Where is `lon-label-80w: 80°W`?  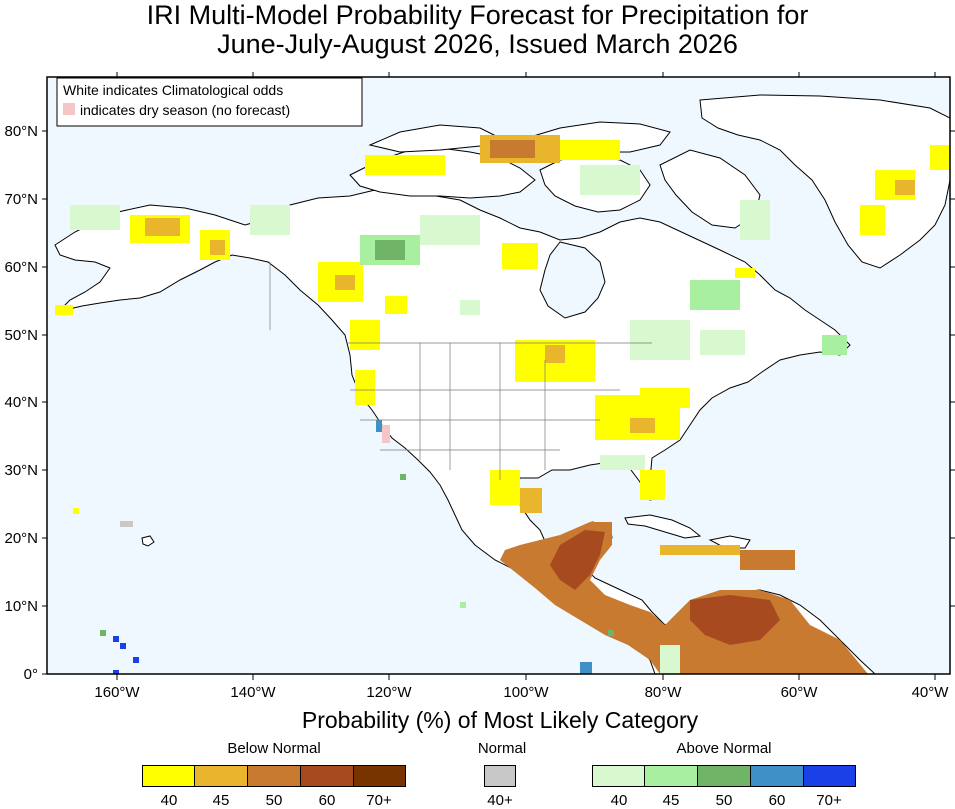
lon-label-80w: 80°W is located at coordinates (664, 692).